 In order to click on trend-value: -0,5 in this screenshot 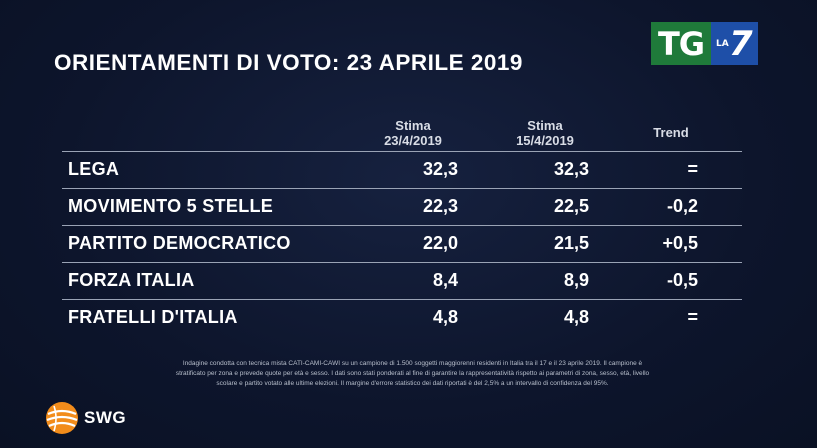, I will do `click(682, 280)`.